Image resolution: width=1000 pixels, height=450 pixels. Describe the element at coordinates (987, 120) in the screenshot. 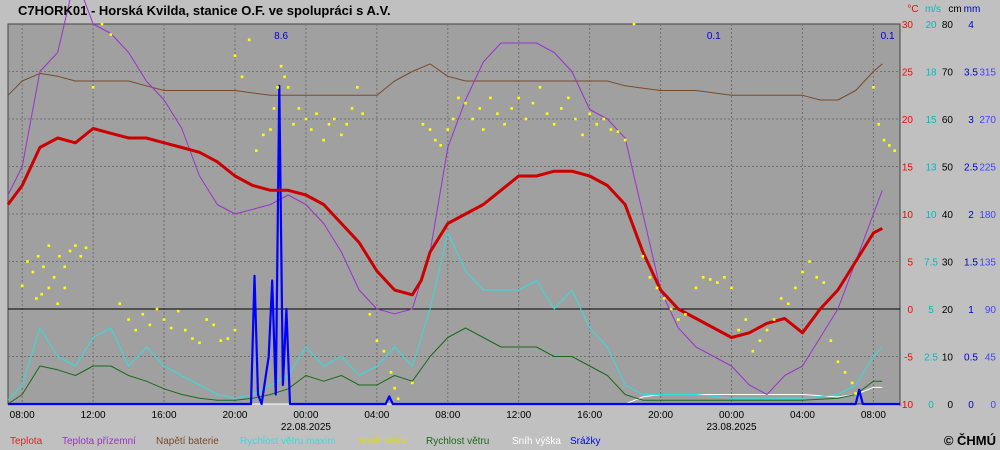

I see `y-tick-label: 270` at that location.